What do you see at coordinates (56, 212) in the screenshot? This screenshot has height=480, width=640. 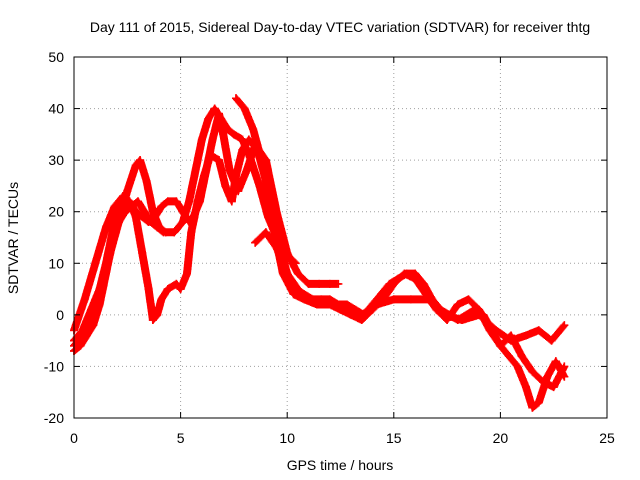 I see `y-tick-label: 20` at bounding box center [56, 212].